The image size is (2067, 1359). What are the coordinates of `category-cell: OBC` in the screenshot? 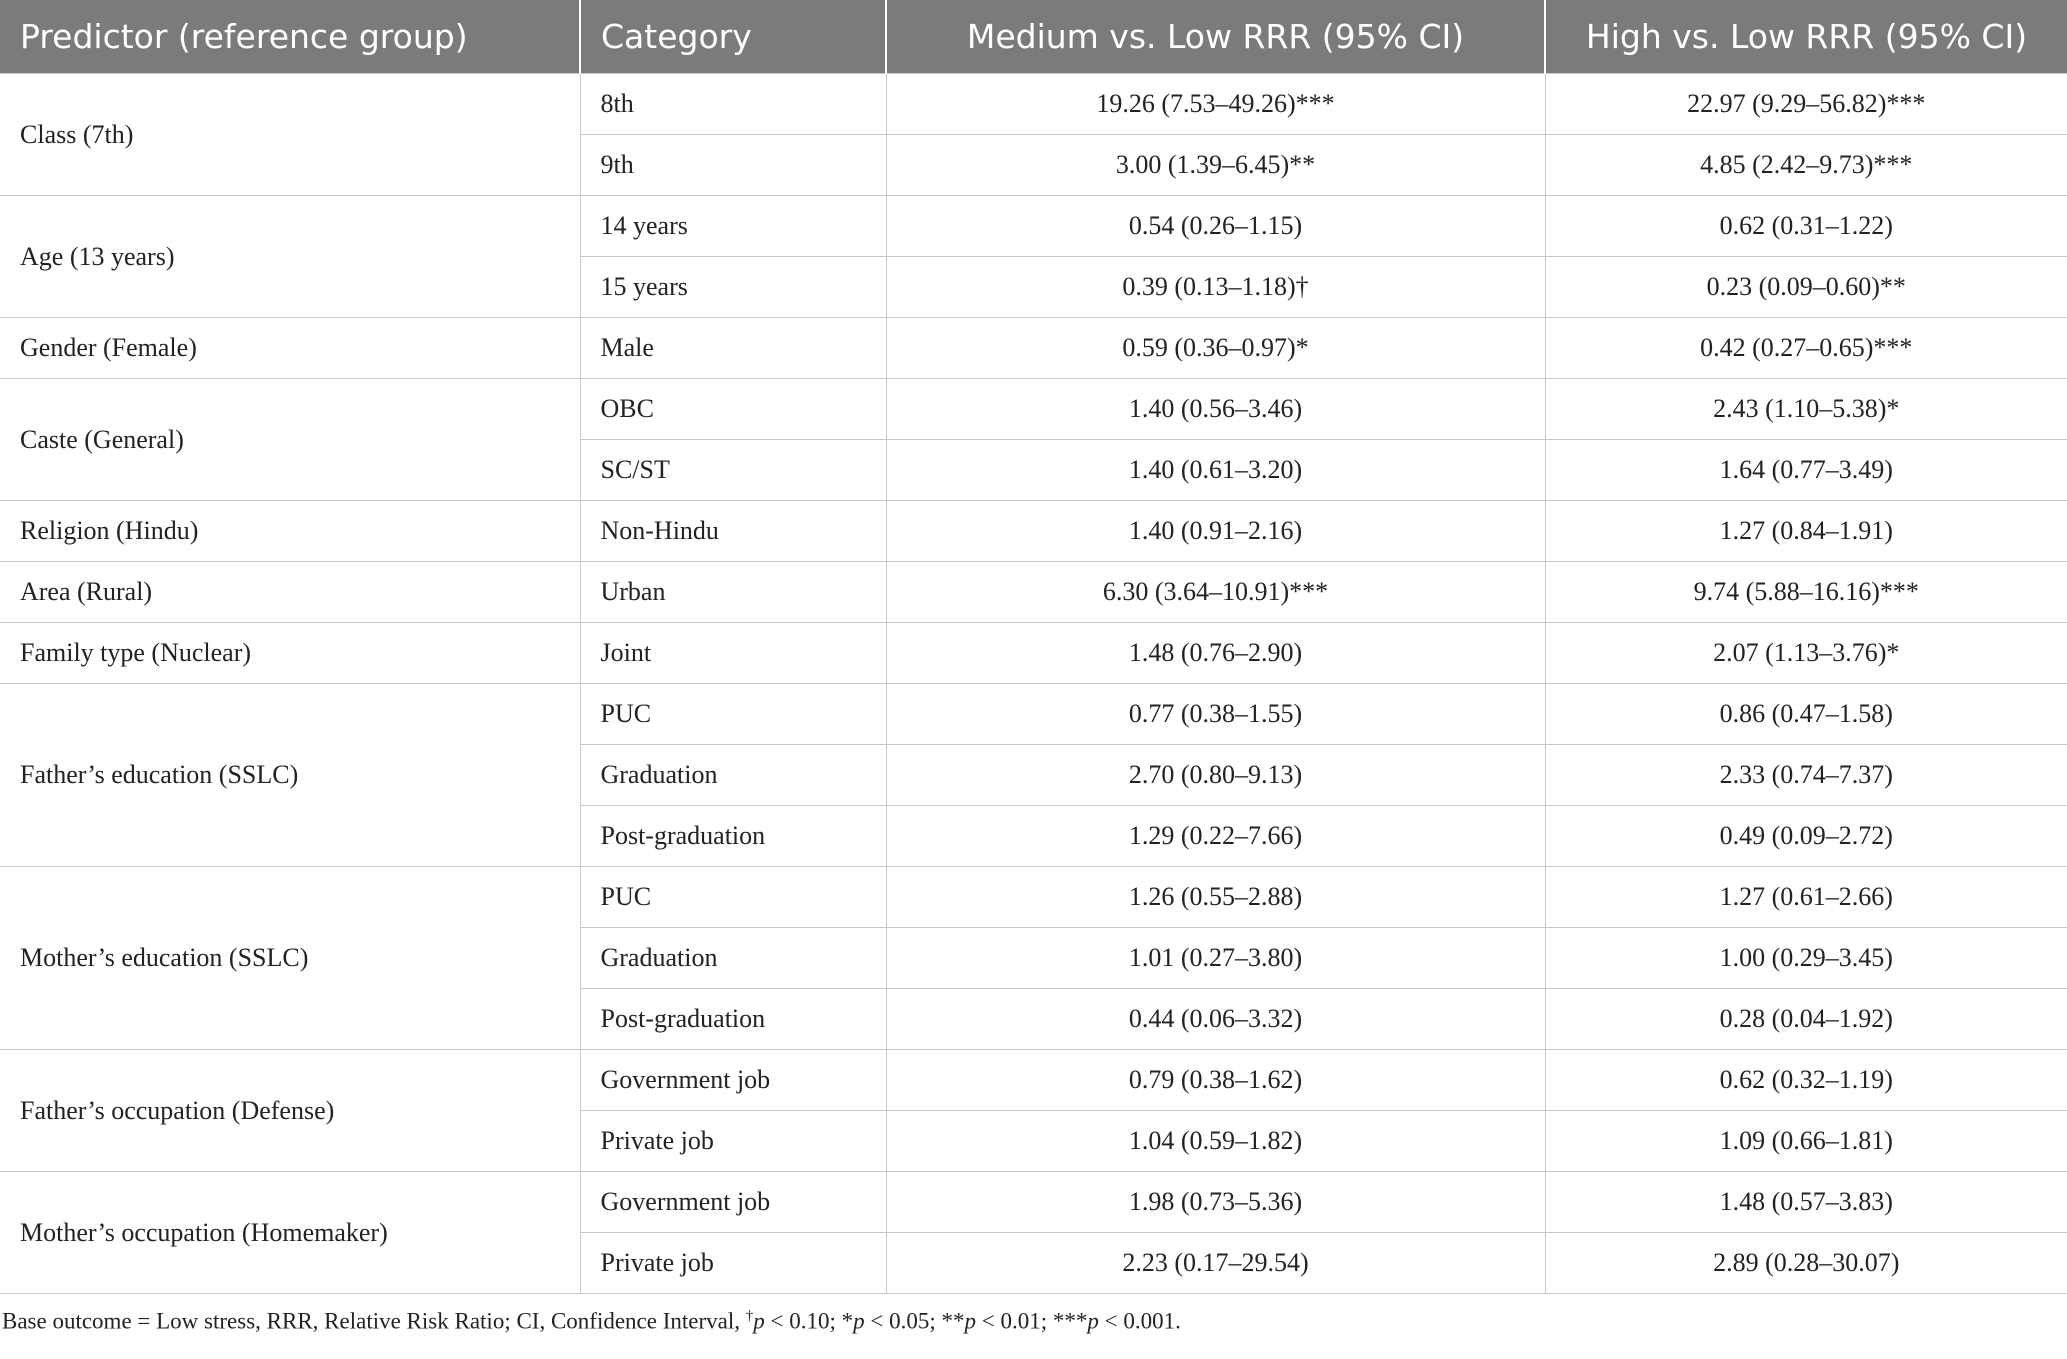 It's located at (733, 409).